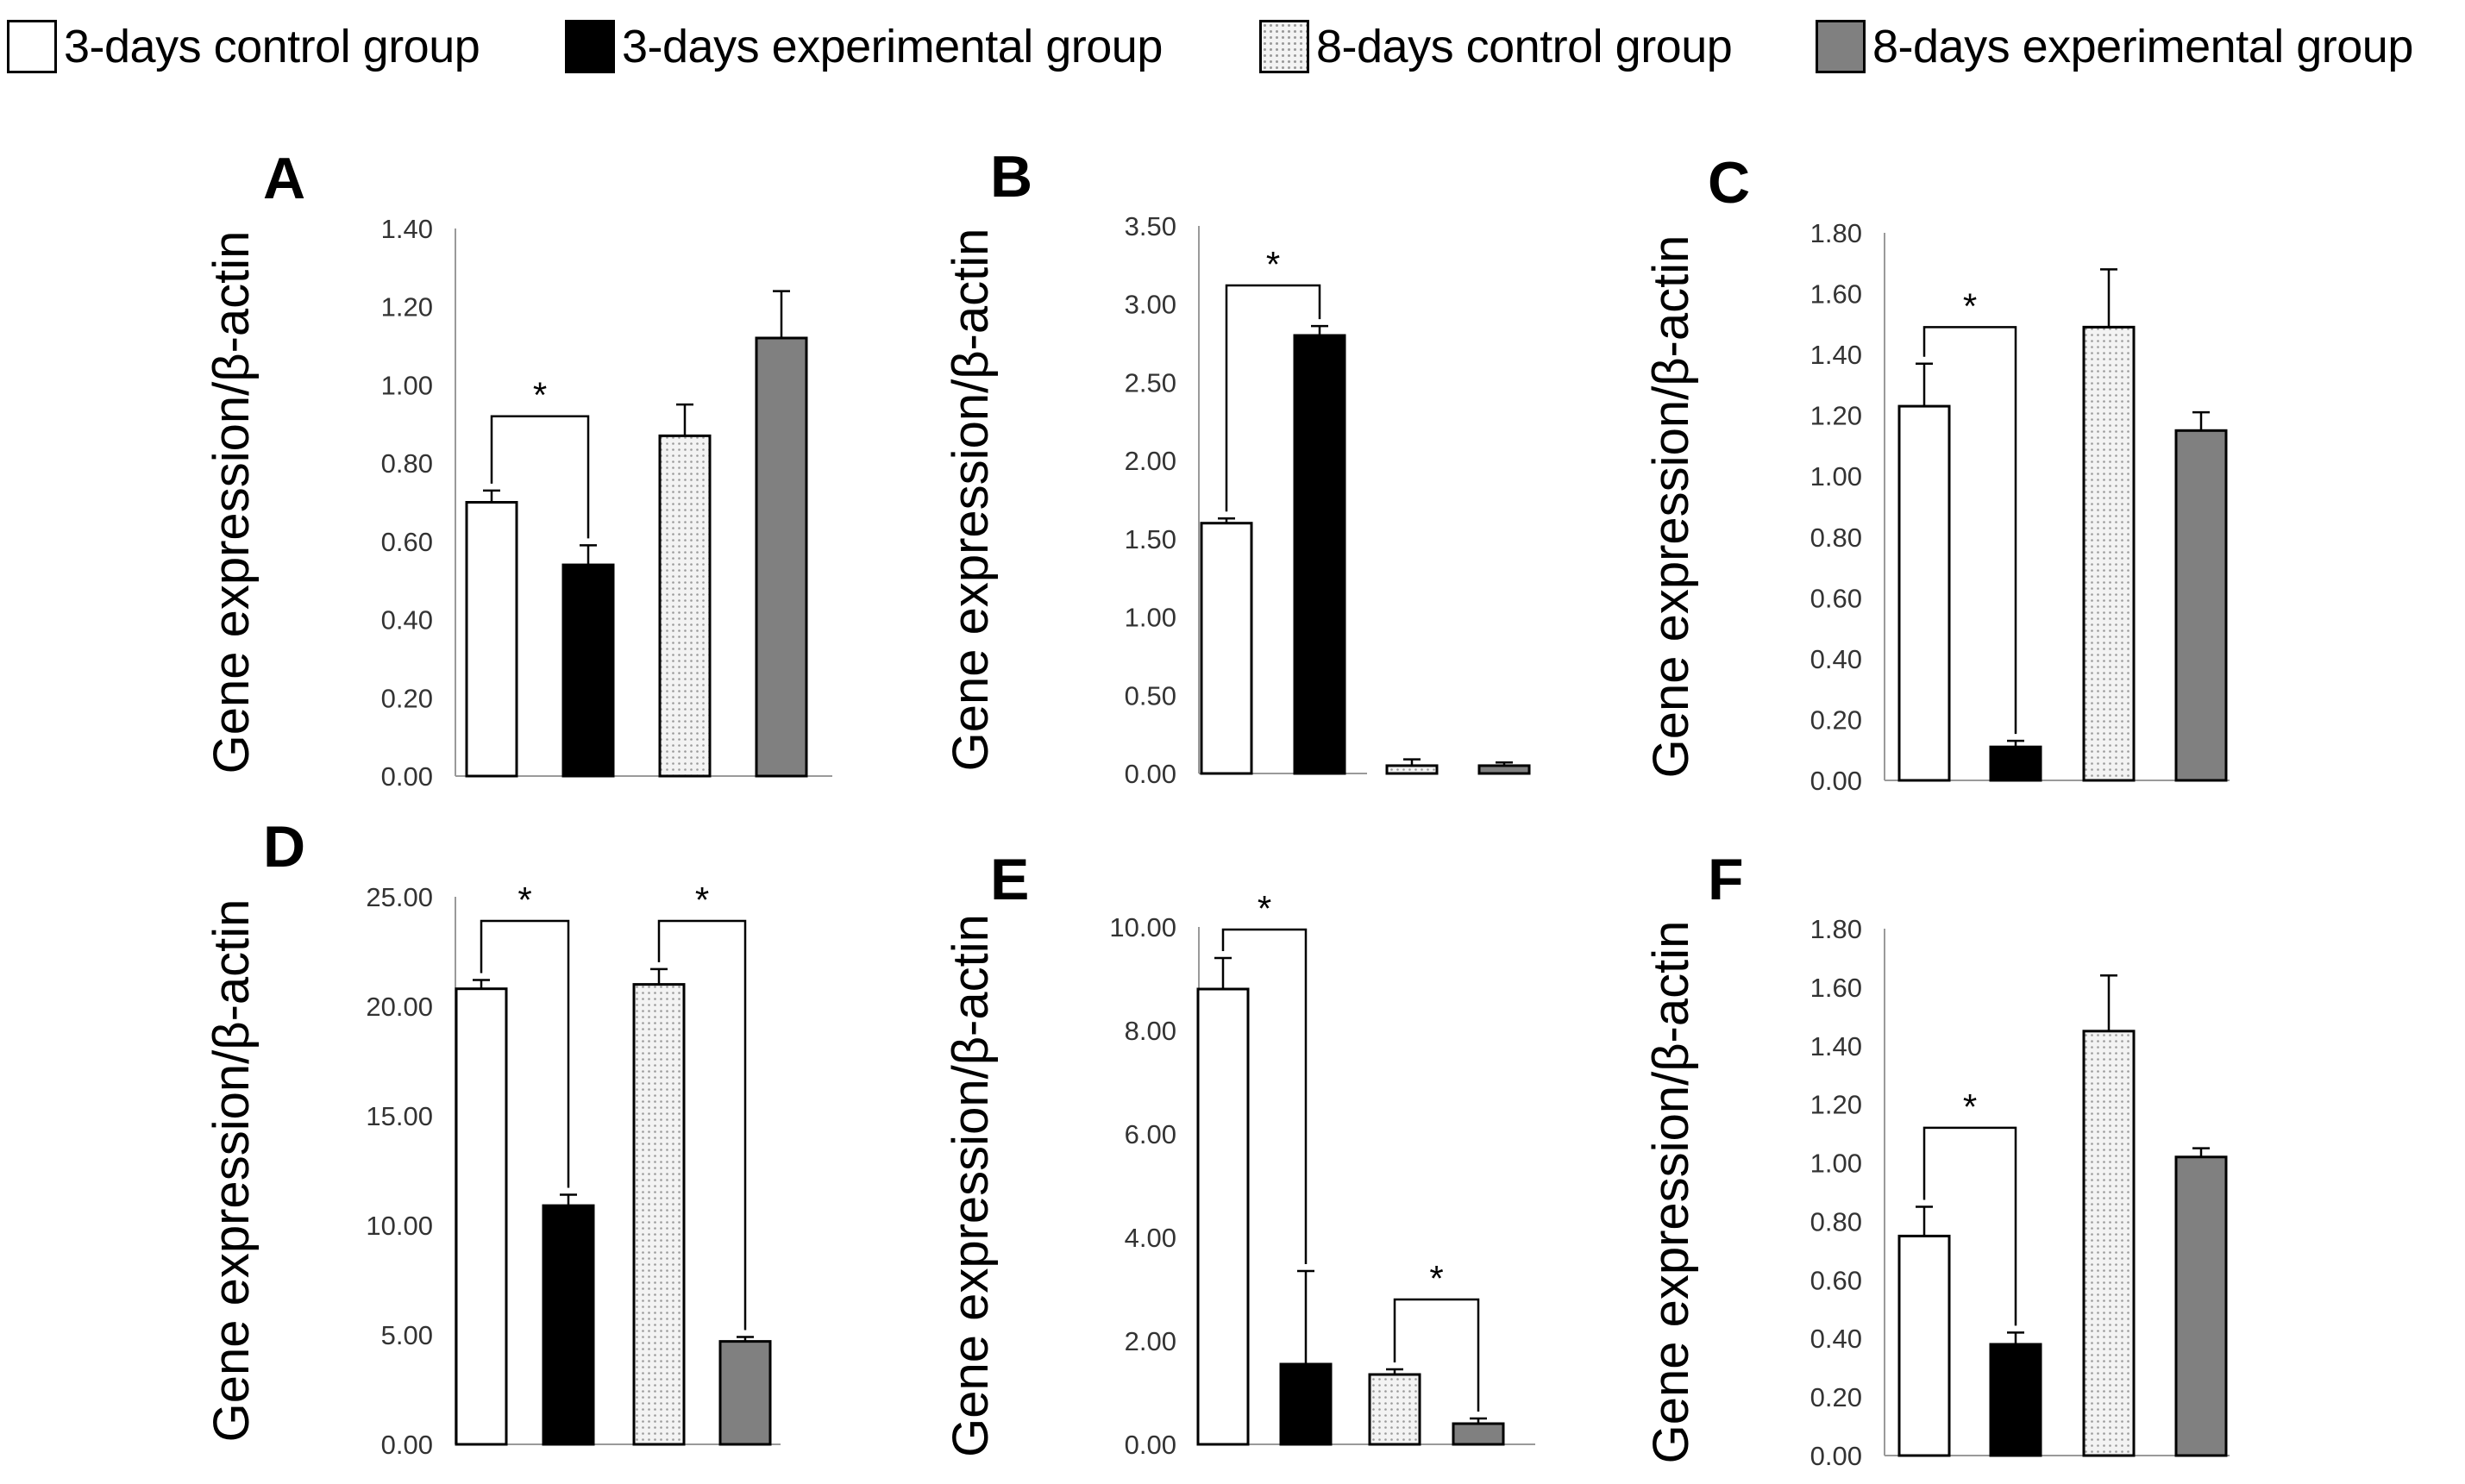 The image size is (2465, 1484). I want to click on legend-swatch-white, so click(32, 46).